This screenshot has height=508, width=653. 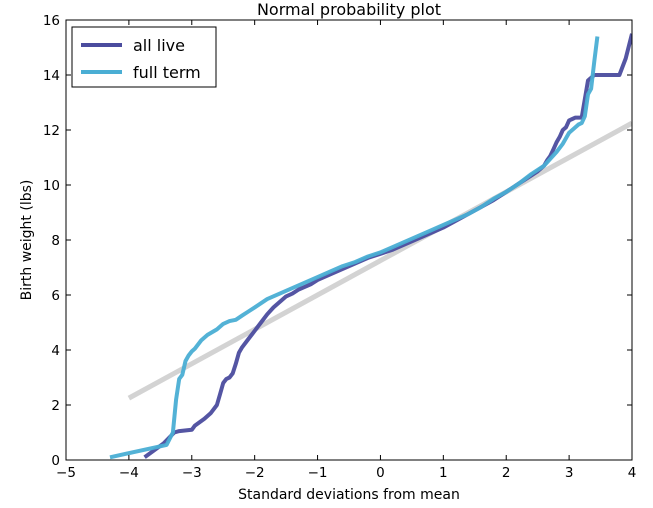 I want to click on chart-title: Normal probability plot, so click(x=349, y=9).